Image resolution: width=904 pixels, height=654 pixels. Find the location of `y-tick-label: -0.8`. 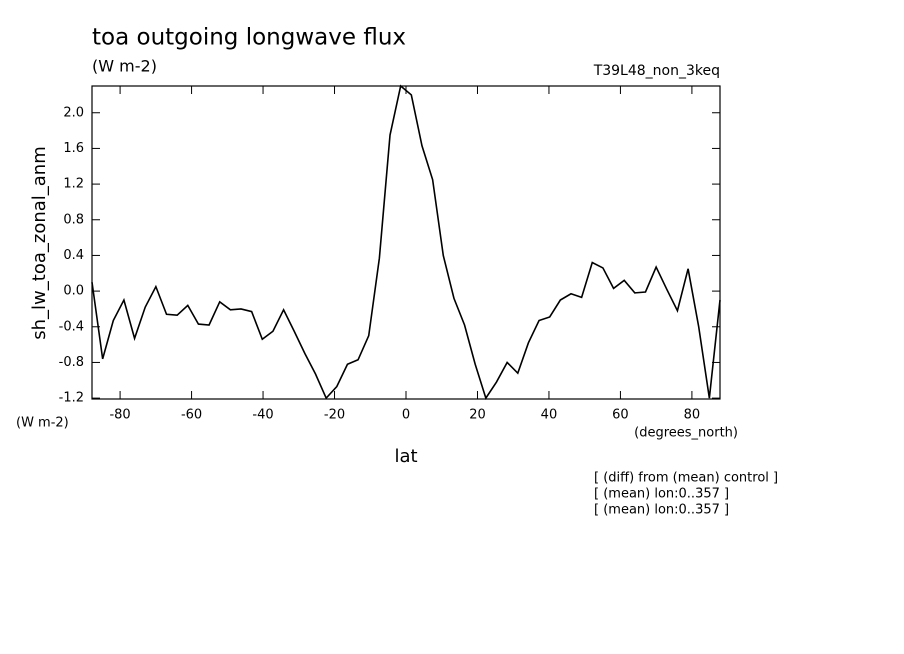

y-tick-label: -0.8 is located at coordinates (71, 362).